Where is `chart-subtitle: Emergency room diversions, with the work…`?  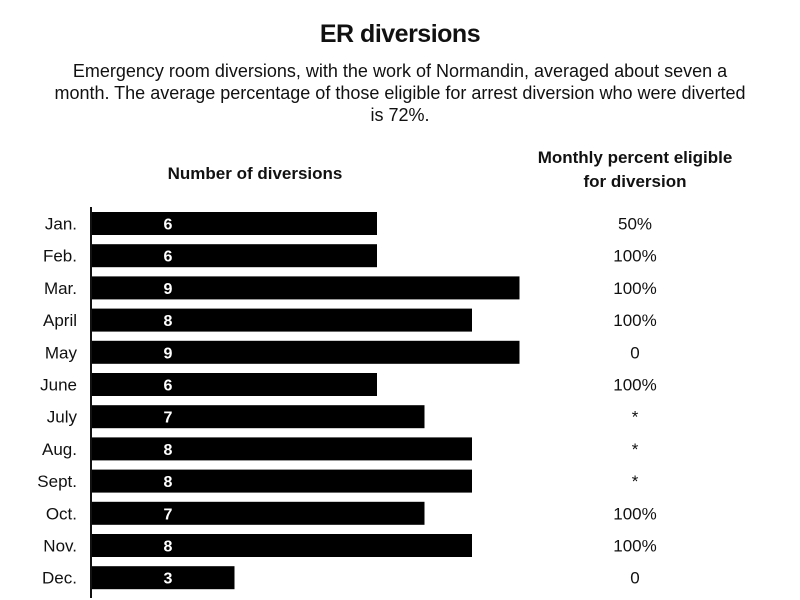
chart-subtitle: Emergency room diversions, with the work… is located at coordinates (400, 93).